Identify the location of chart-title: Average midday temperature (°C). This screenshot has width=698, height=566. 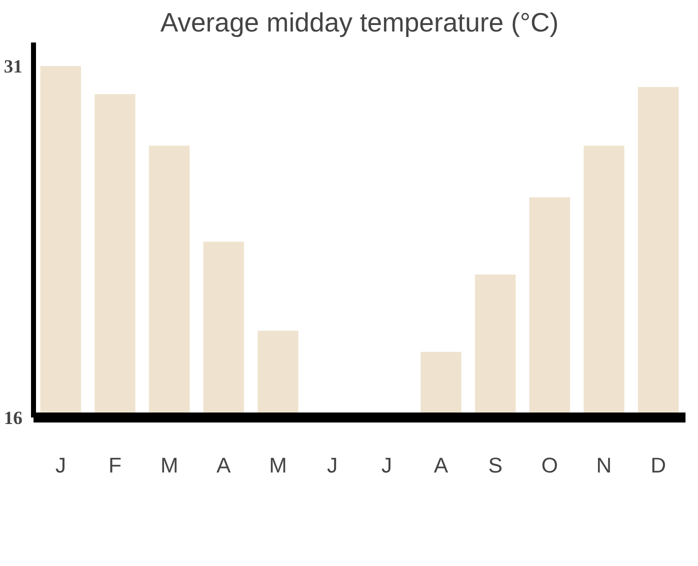
(359, 23).